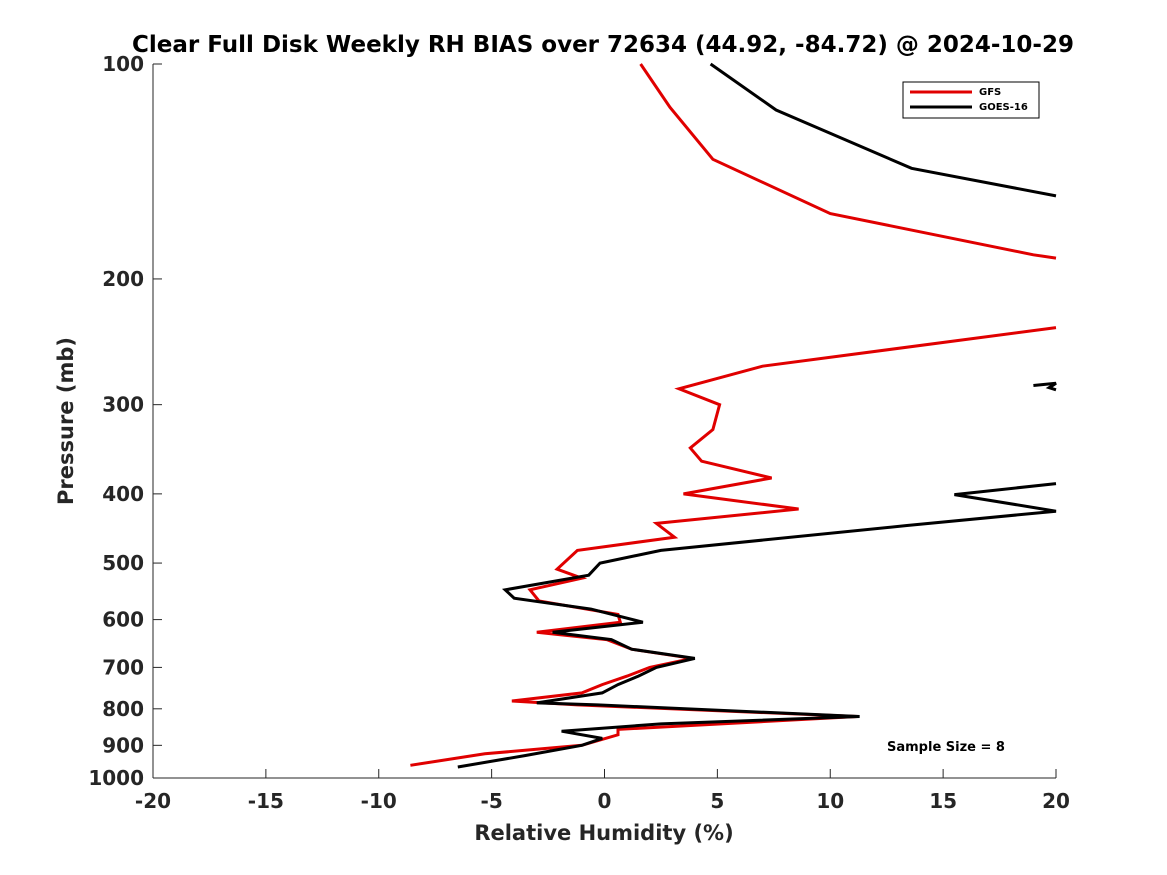 This screenshot has height=875, width=1167. Describe the element at coordinates (123, 64) in the screenshot. I see `y-tick-label: 100` at that location.